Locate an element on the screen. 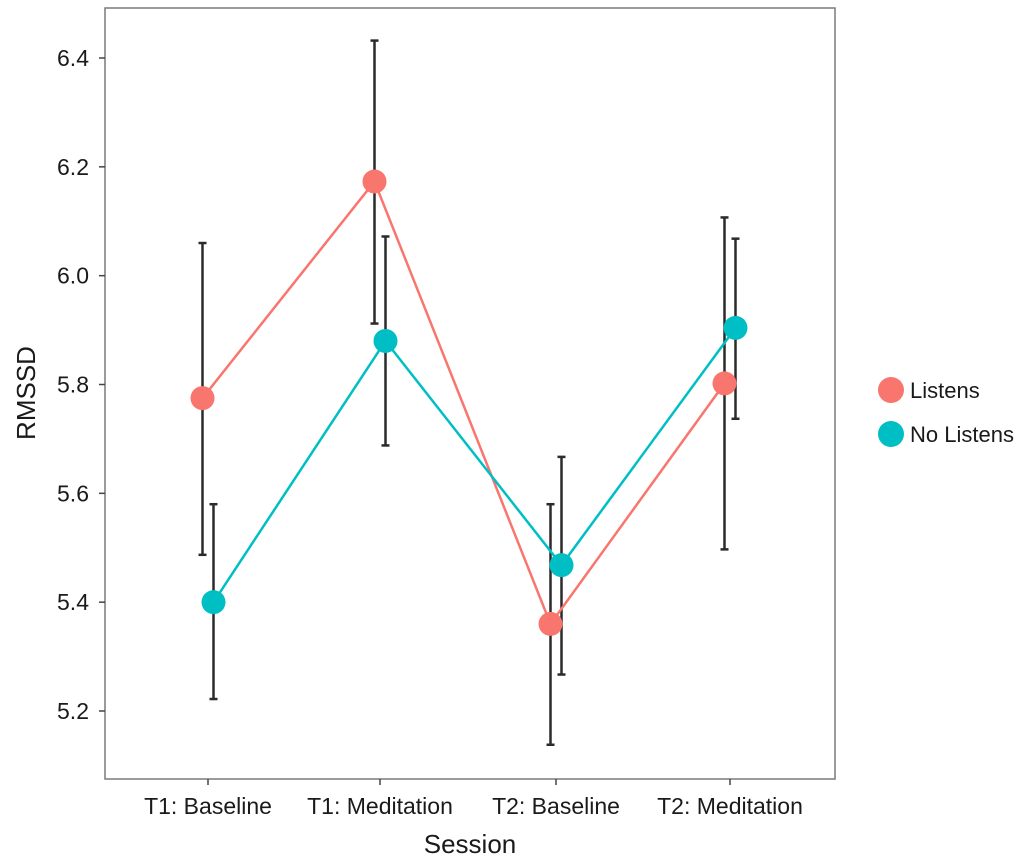  x-tick-label: T1: Baseline is located at coordinates (208, 806).